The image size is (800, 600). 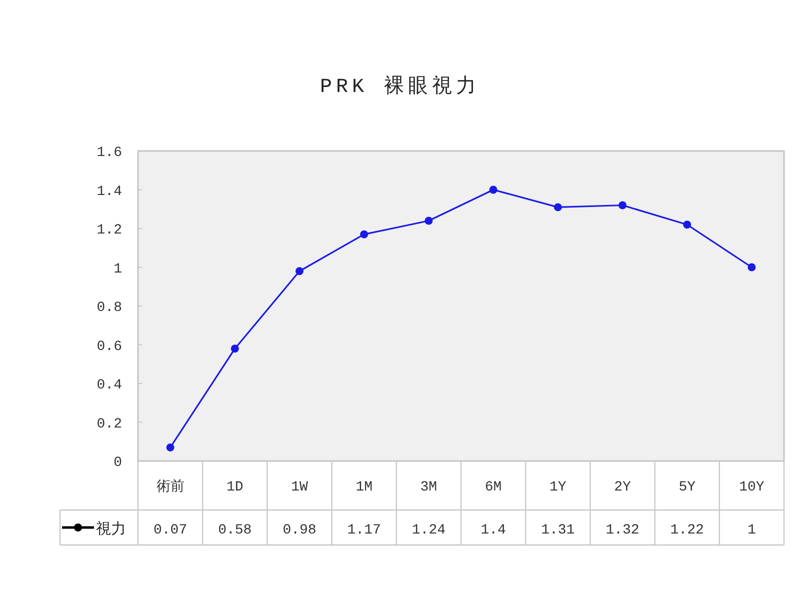 What do you see at coordinates (429, 530) in the screenshot?
I see `data-label: 1.24` at bounding box center [429, 530].